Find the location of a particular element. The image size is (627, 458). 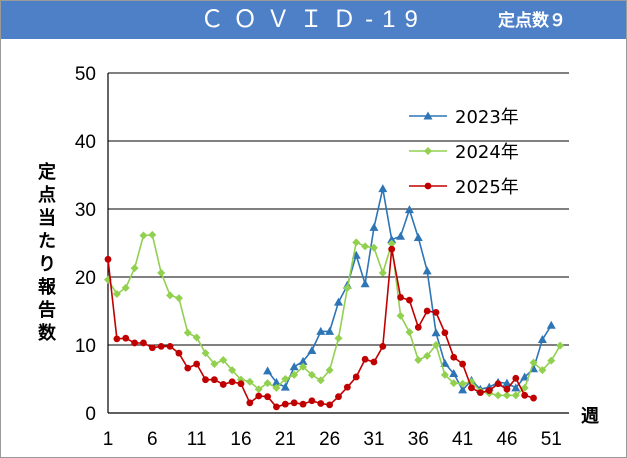

x-tick-label: 36 is located at coordinates (418, 439).